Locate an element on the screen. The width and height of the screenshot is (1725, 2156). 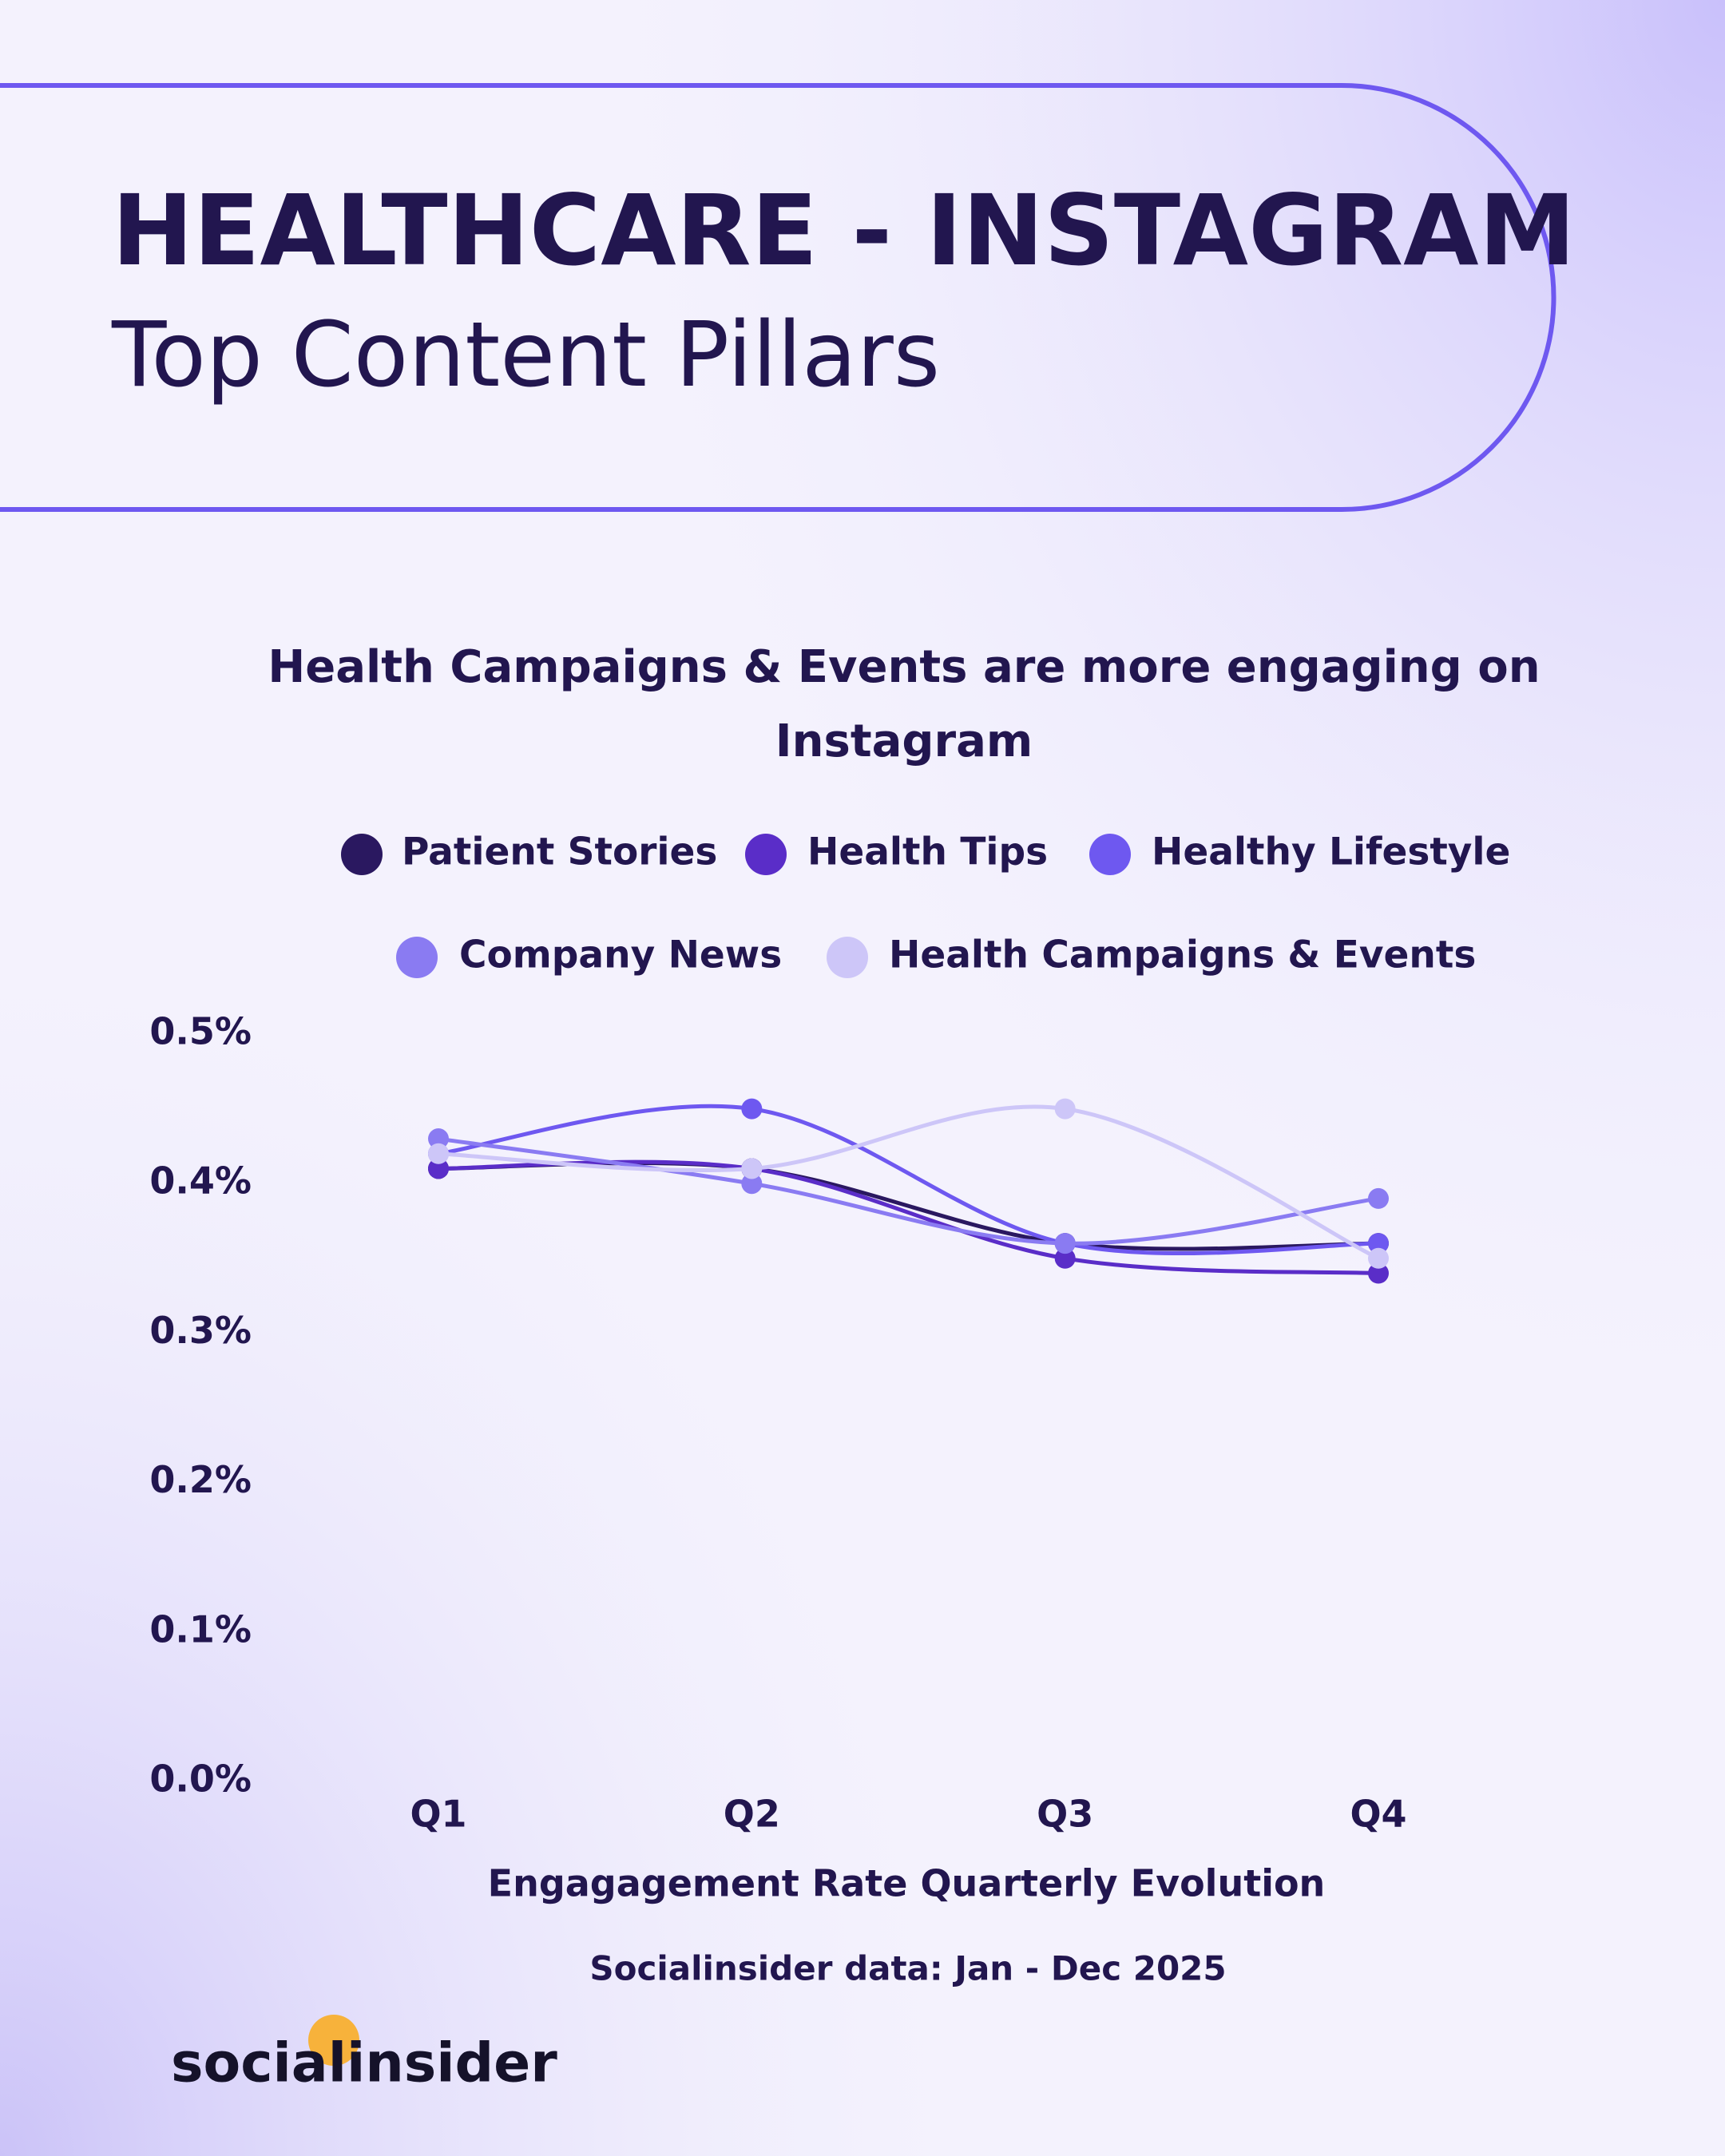
legend-label: Patient Stories is located at coordinates (560, 852).